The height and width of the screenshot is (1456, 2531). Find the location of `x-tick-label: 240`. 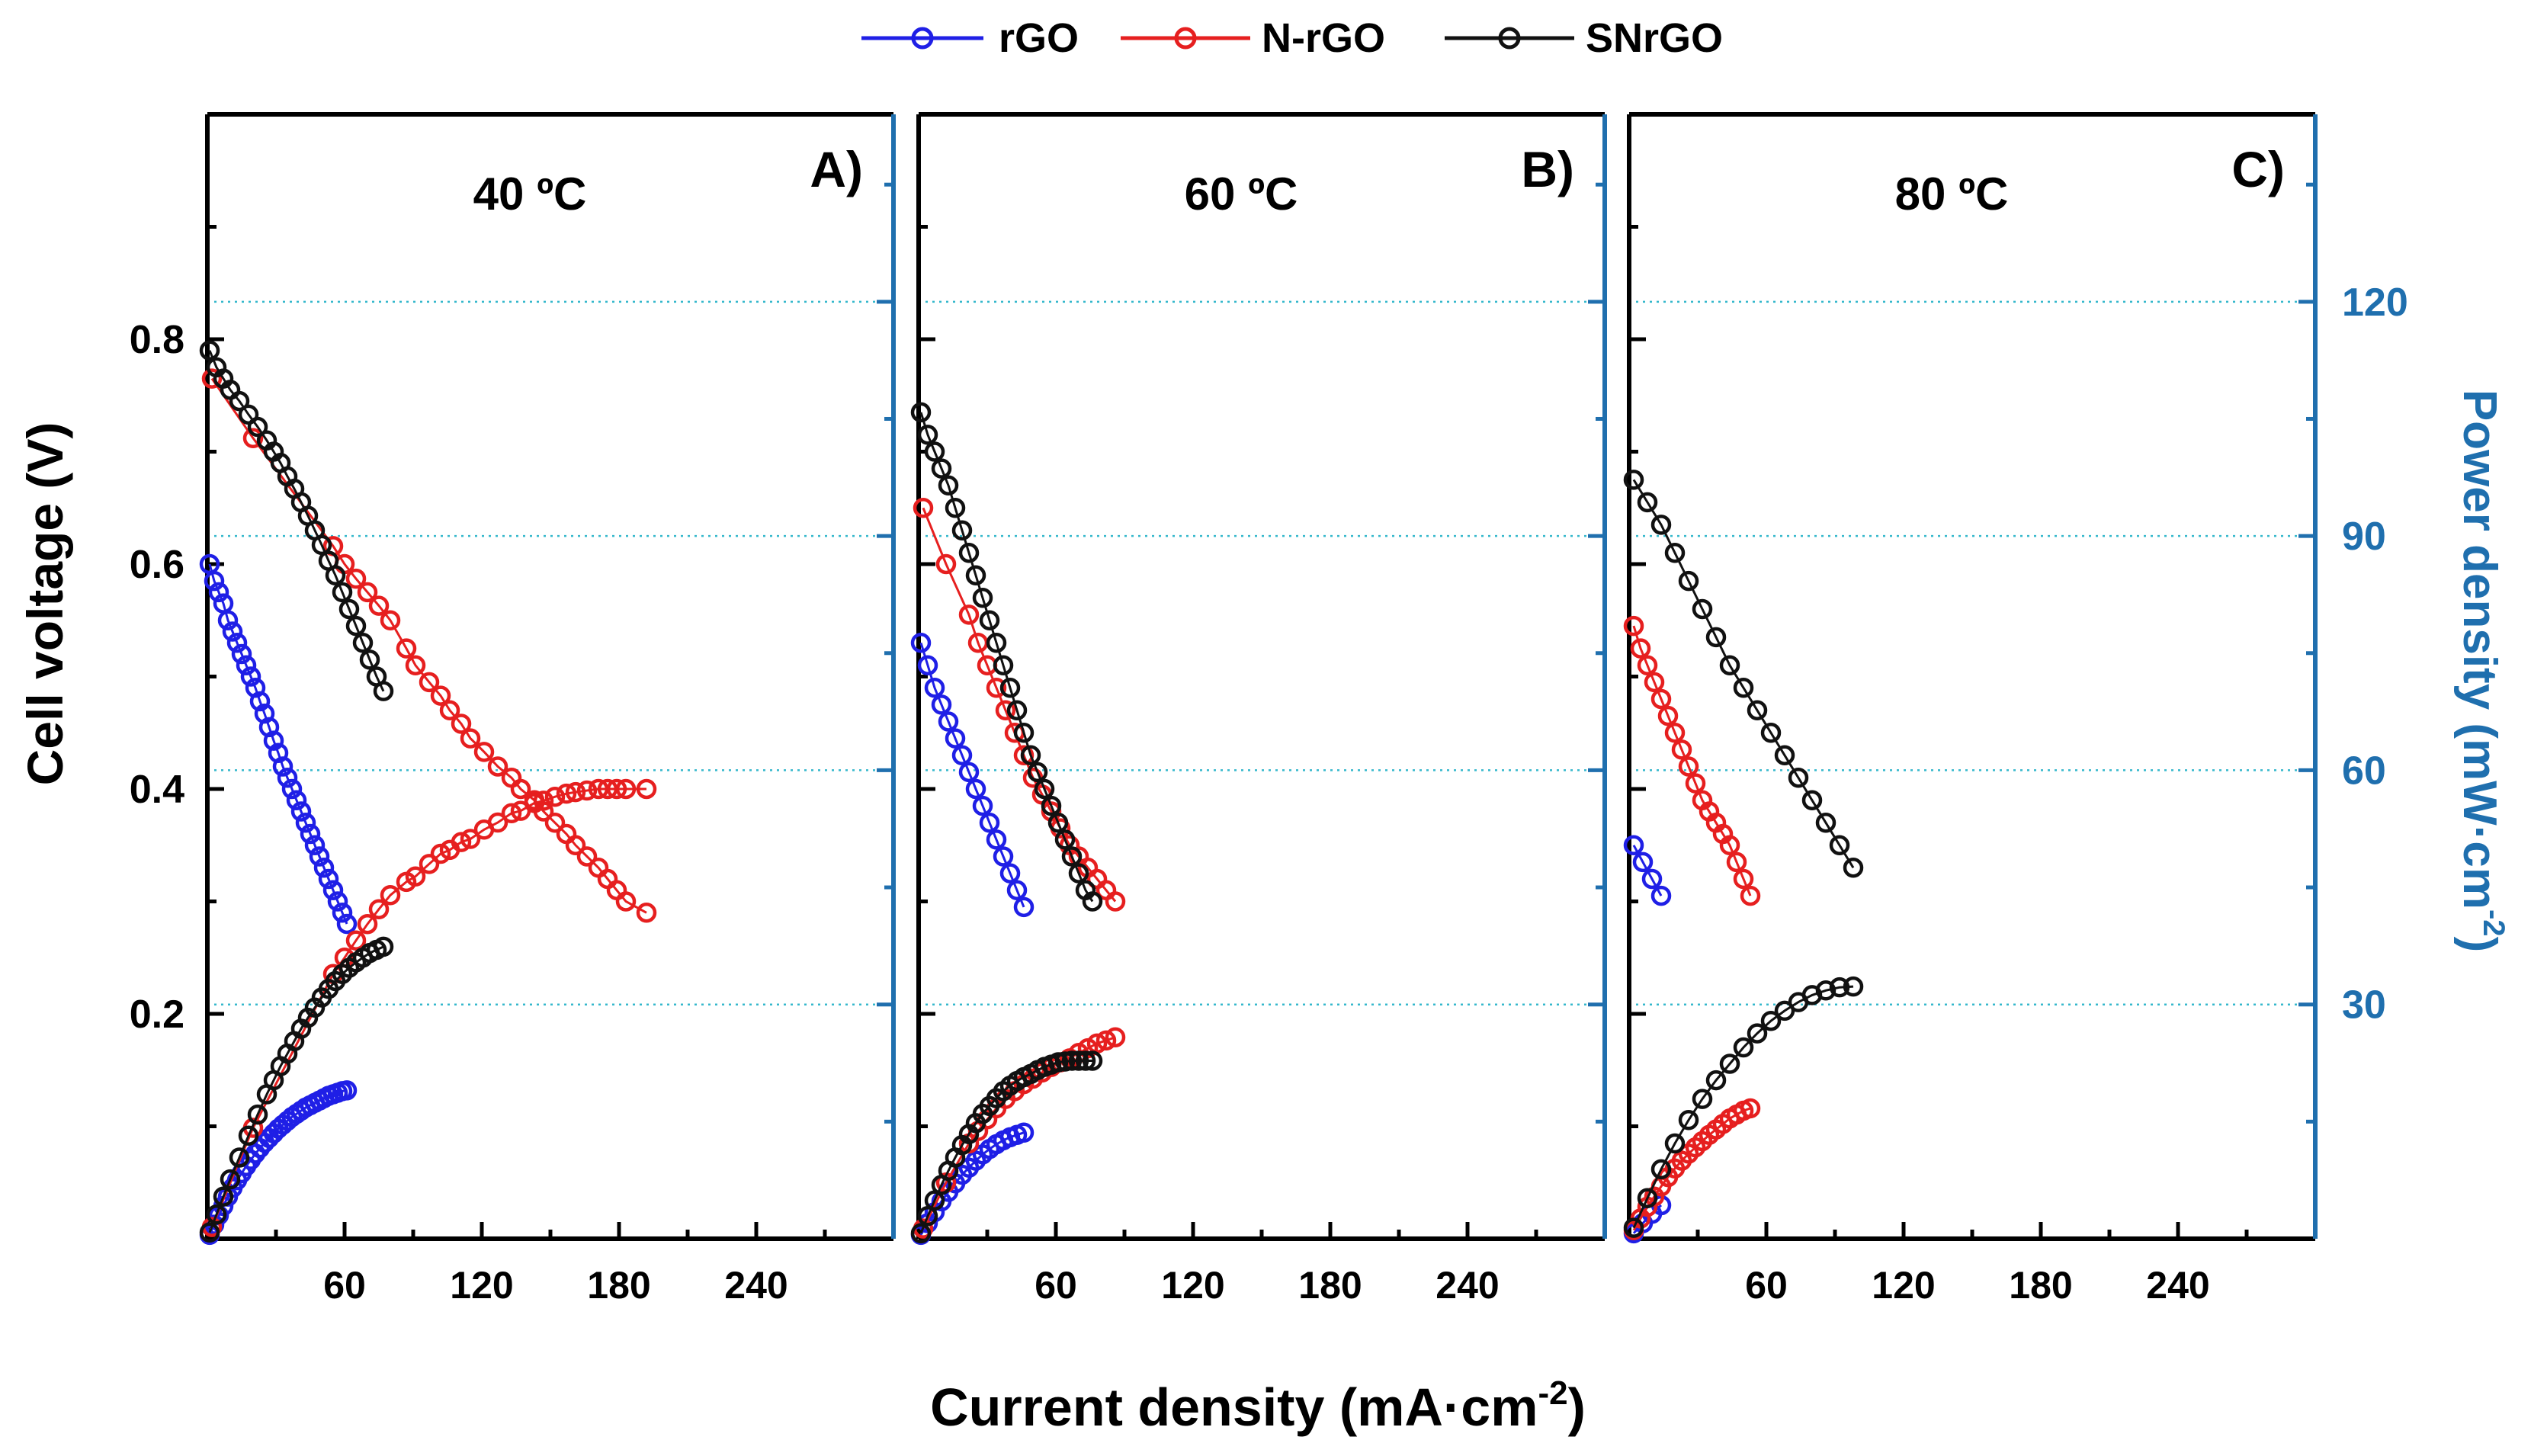

x-tick-label: 240 is located at coordinates (756, 1285).